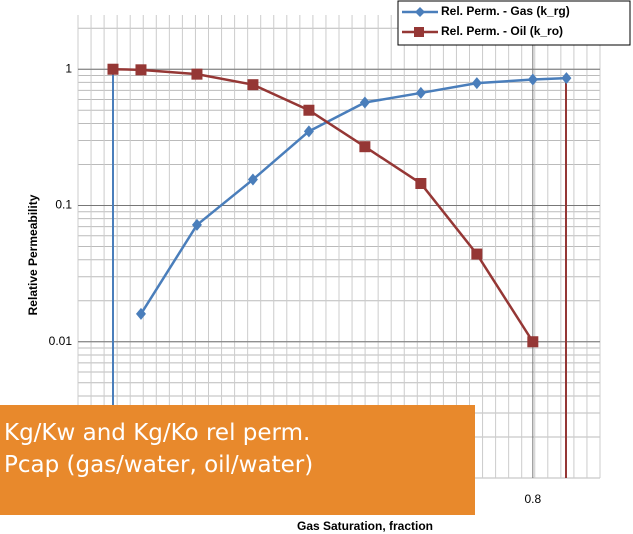 The image size is (633, 534). What do you see at coordinates (532, 499) in the screenshot?
I see `x-tick-label: 0.8` at bounding box center [532, 499].